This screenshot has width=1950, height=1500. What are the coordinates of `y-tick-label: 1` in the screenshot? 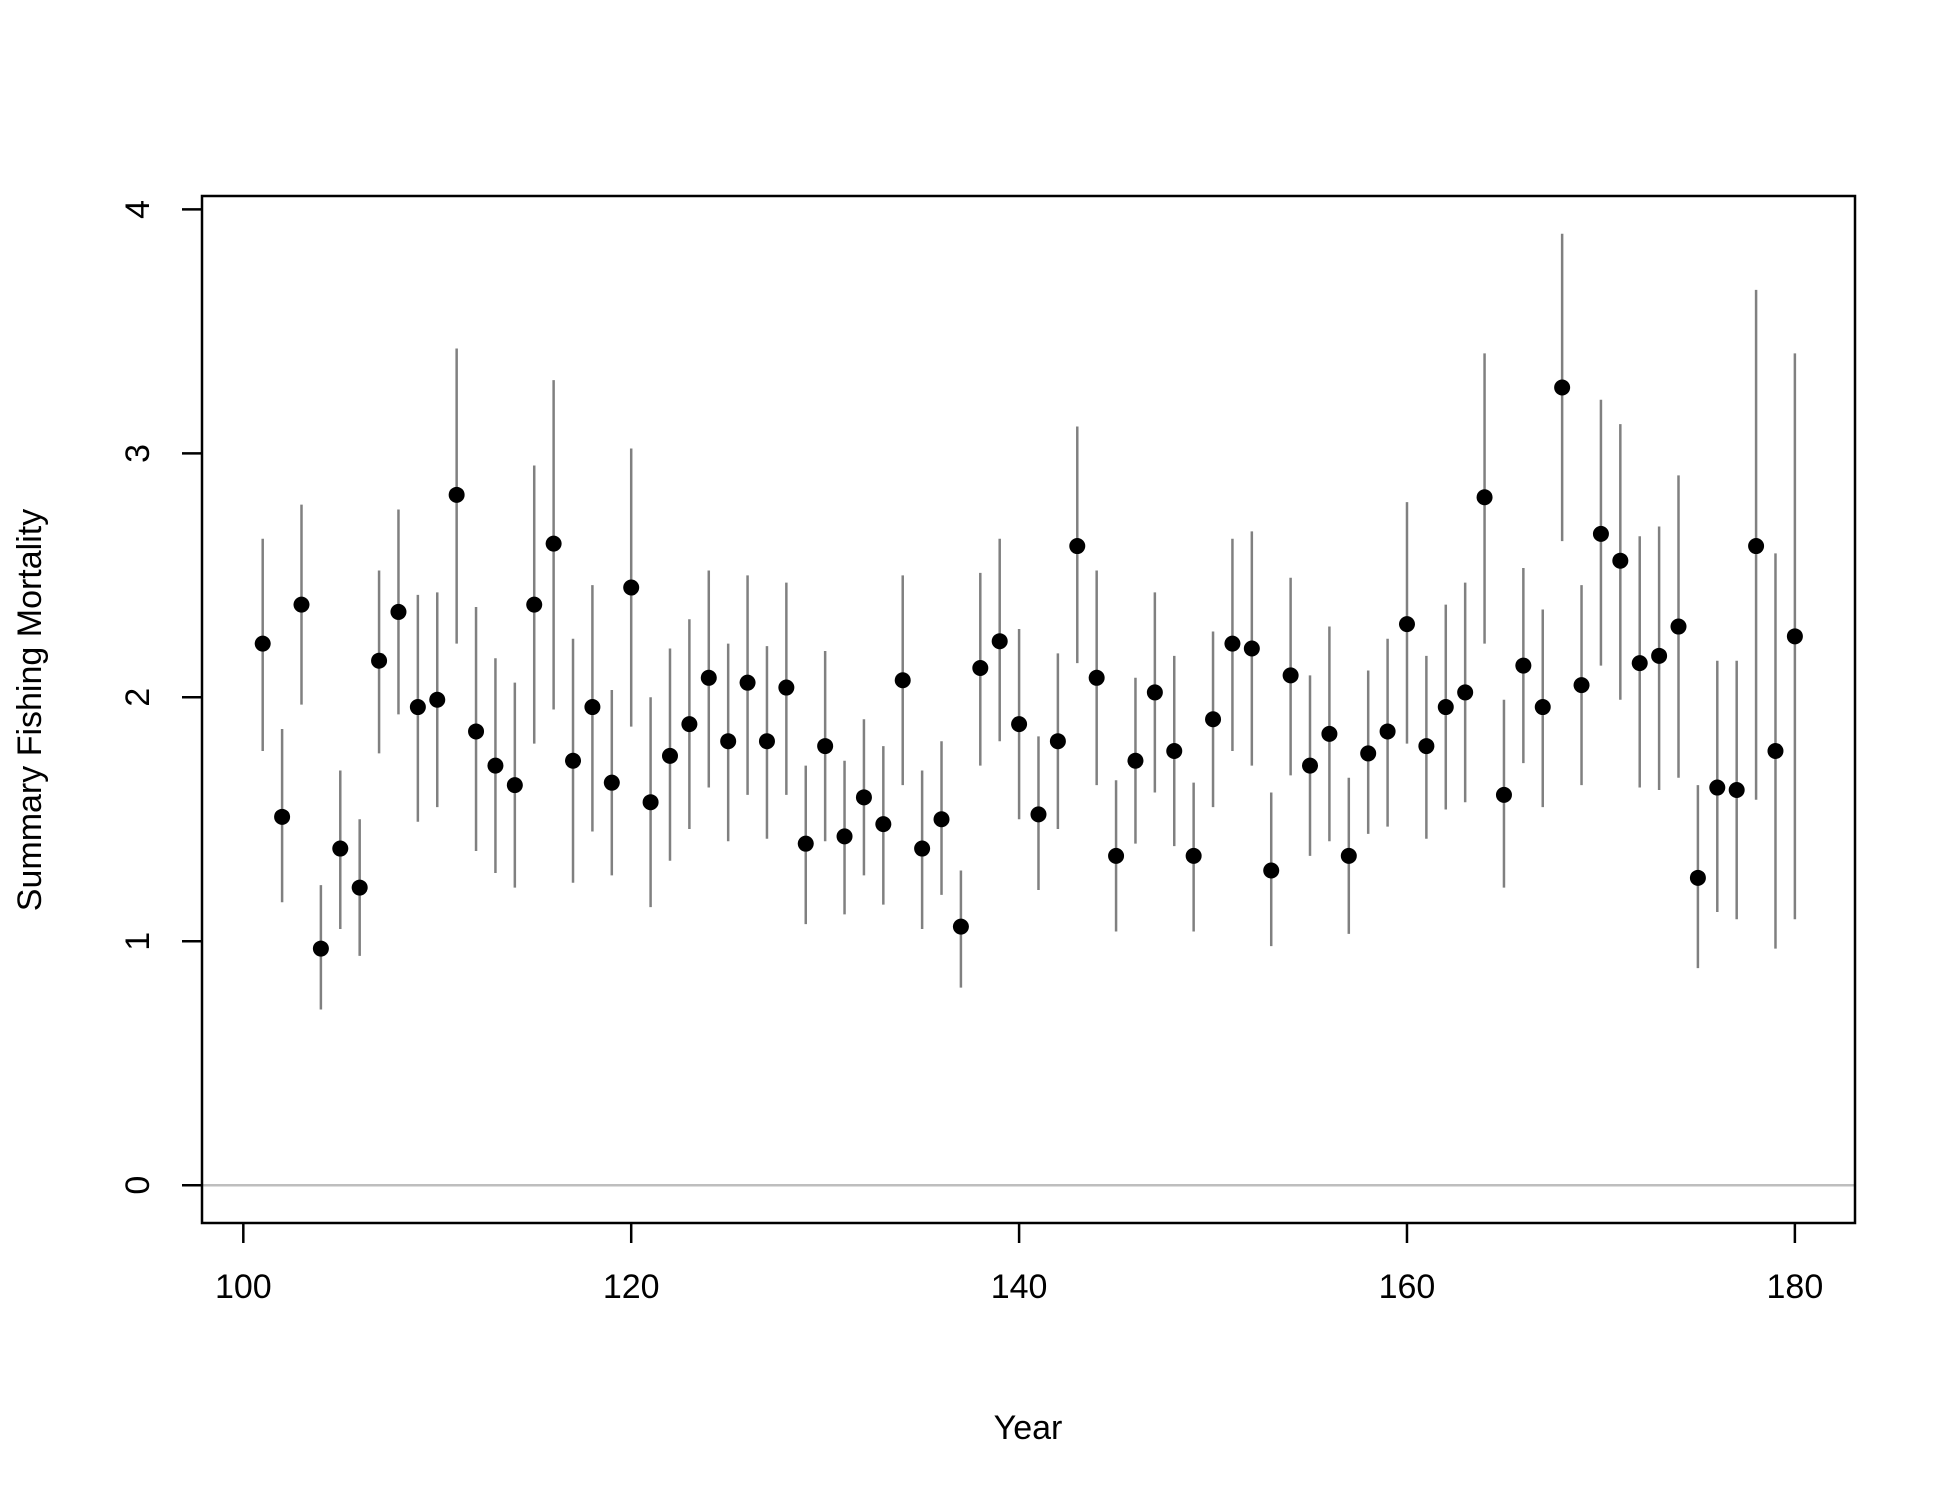 It's located at (138, 941).